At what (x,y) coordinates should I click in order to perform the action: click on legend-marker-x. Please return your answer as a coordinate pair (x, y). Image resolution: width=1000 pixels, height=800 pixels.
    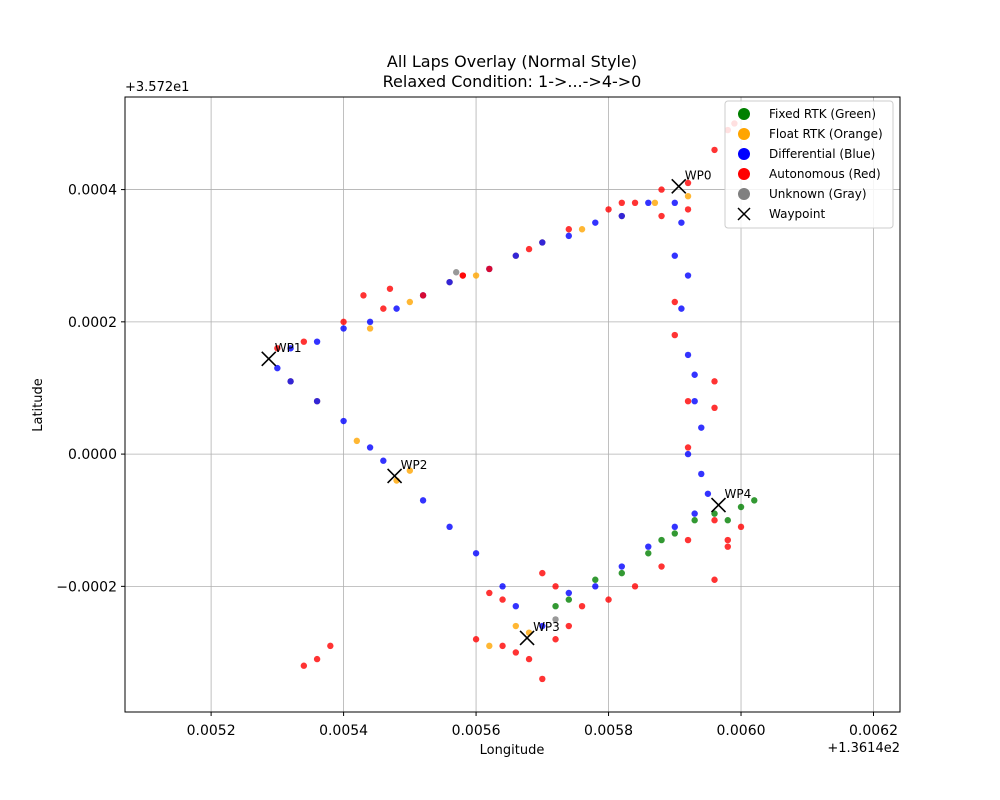
    Looking at the image, I should click on (744, 214).